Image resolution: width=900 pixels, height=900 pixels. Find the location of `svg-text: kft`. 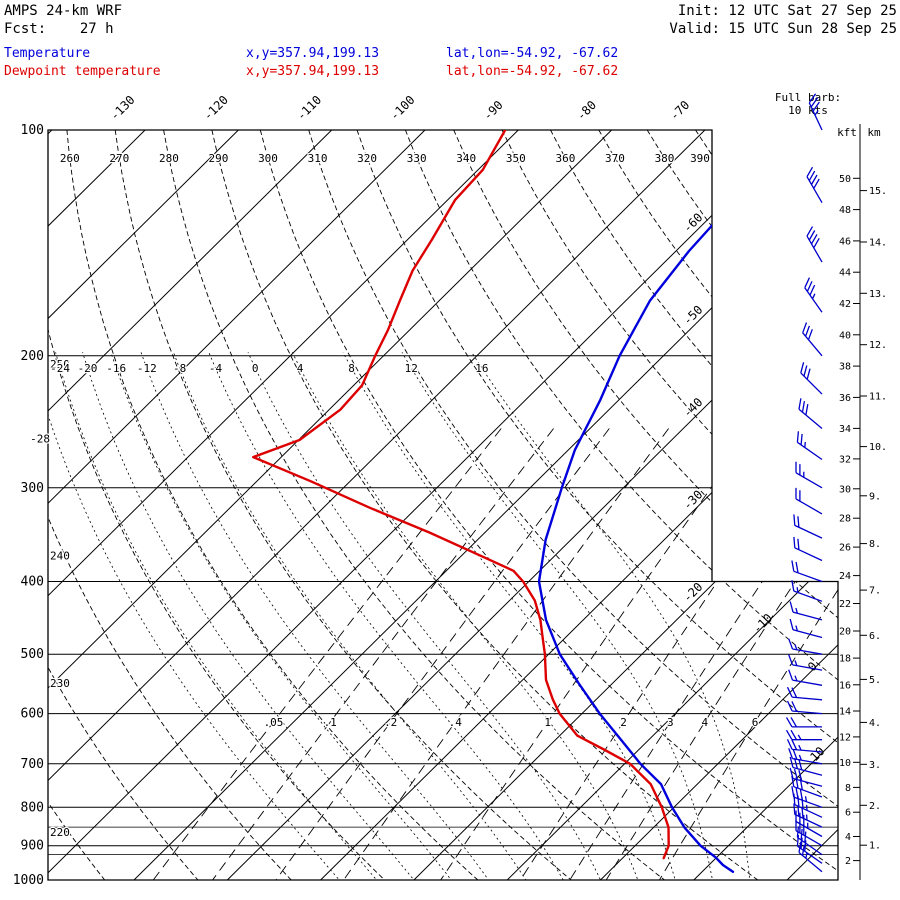

svg-text: kft is located at coordinates (847, 132).